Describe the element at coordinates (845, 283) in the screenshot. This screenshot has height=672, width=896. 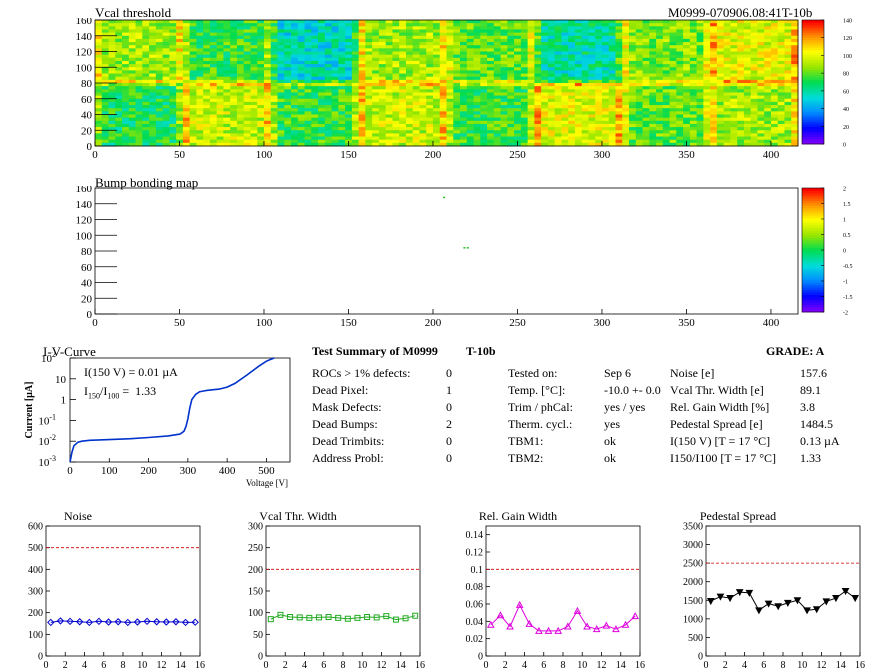
I see `colorbar-tick-label: -1` at that location.